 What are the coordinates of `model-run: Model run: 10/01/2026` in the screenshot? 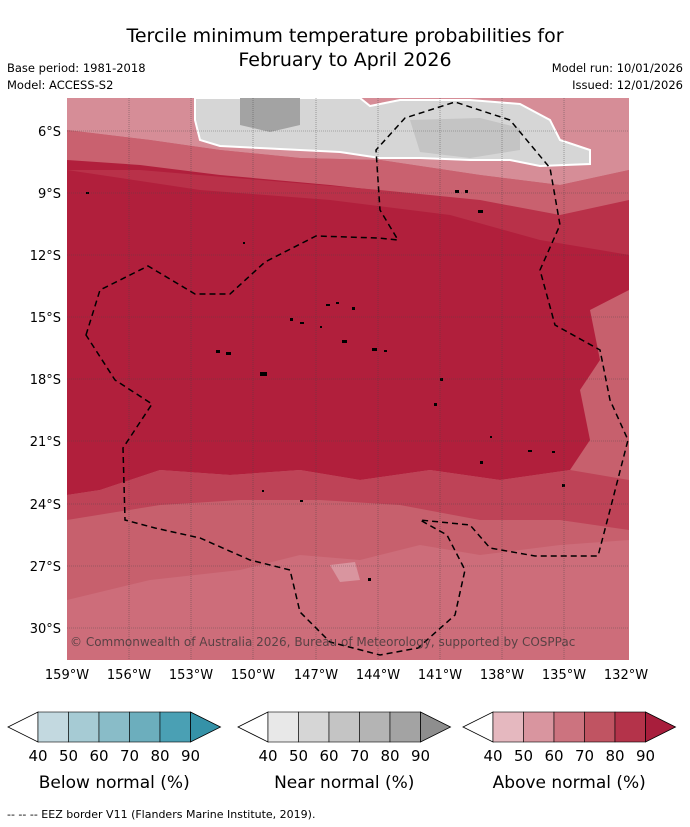 It's located at (617, 68).